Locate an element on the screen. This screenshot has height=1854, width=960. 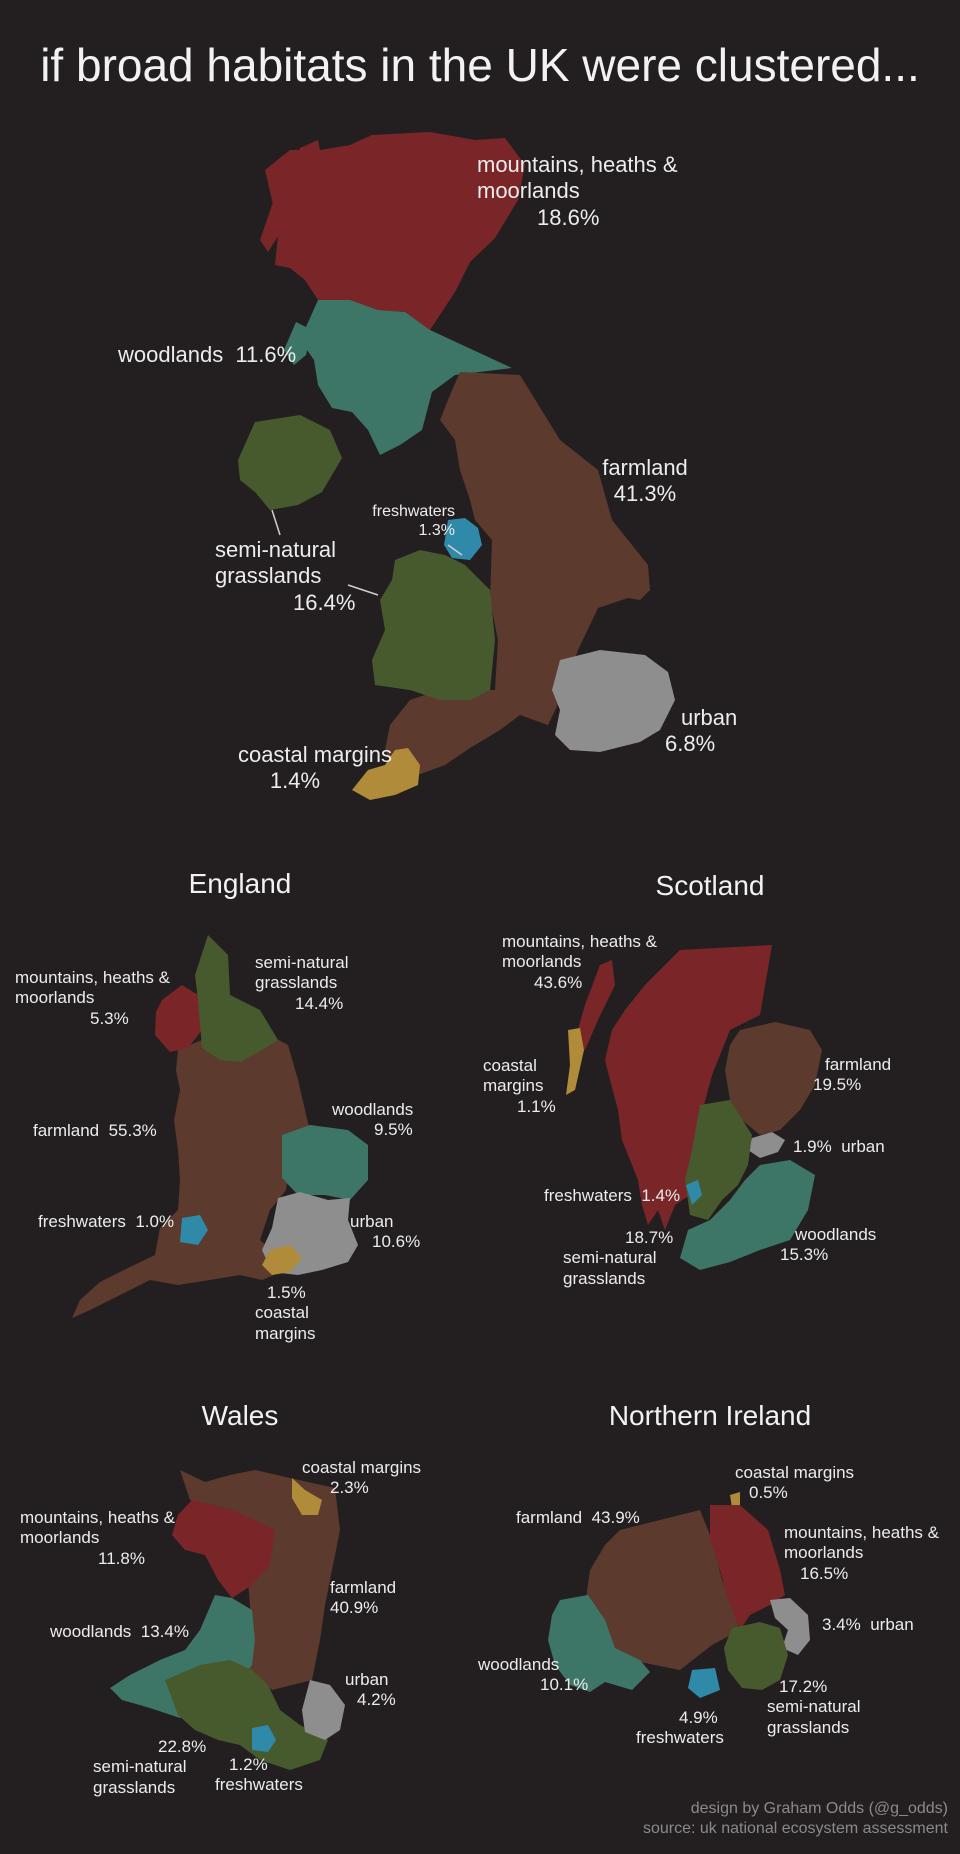
wales-heading: Wales is located at coordinates (240, 1415).